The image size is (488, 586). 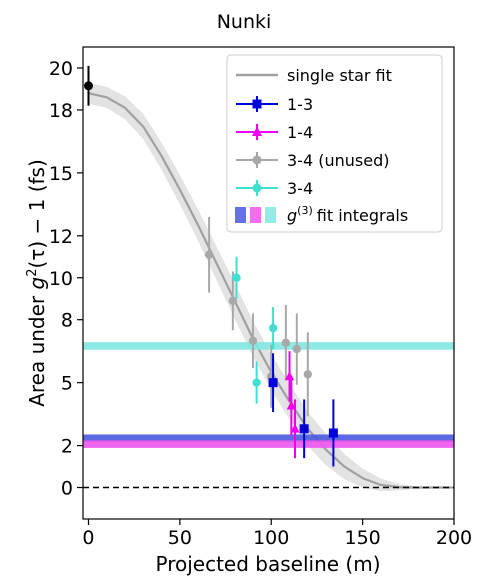 What do you see at coordinates (362, 215) in the screenshot?
I see `legend-integrals-text: fit integrals` at bounding box center [362, 215].